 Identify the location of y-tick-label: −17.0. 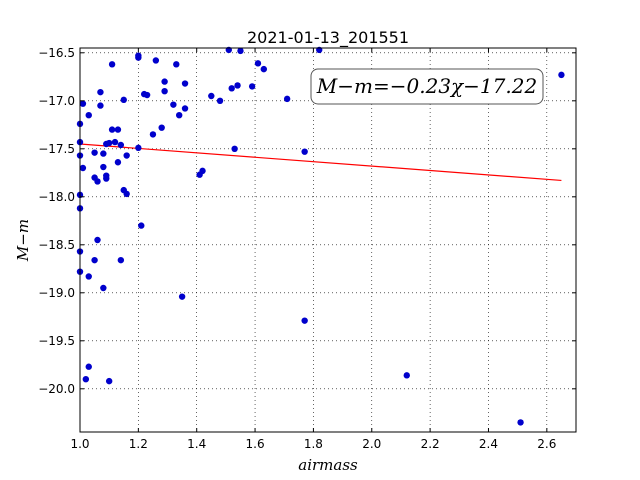
(56, 101).